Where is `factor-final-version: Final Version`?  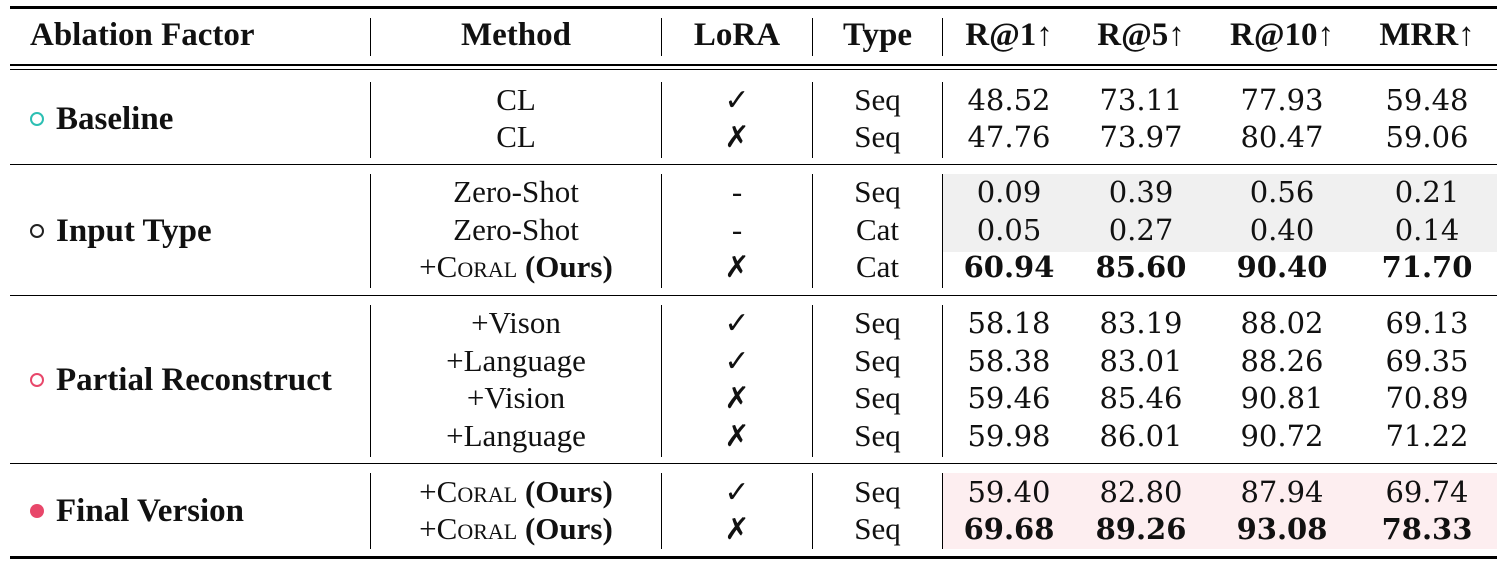 factor-final-version: Final Version is located at coordinates (137, 511).